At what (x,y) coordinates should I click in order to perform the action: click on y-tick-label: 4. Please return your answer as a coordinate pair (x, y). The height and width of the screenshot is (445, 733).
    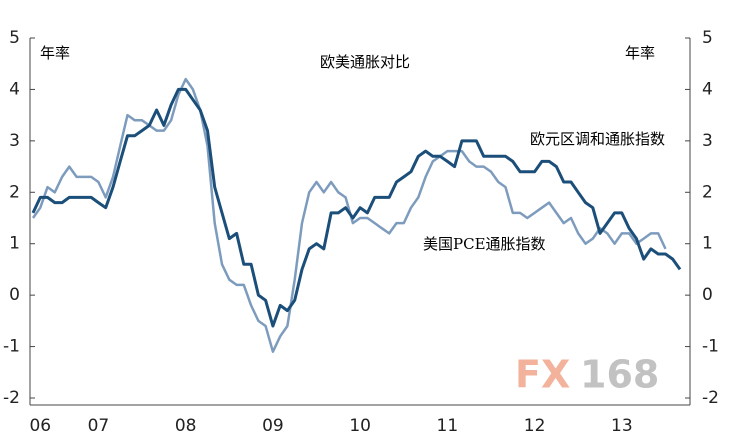
    Looking at the image, I should click on (14, 89).